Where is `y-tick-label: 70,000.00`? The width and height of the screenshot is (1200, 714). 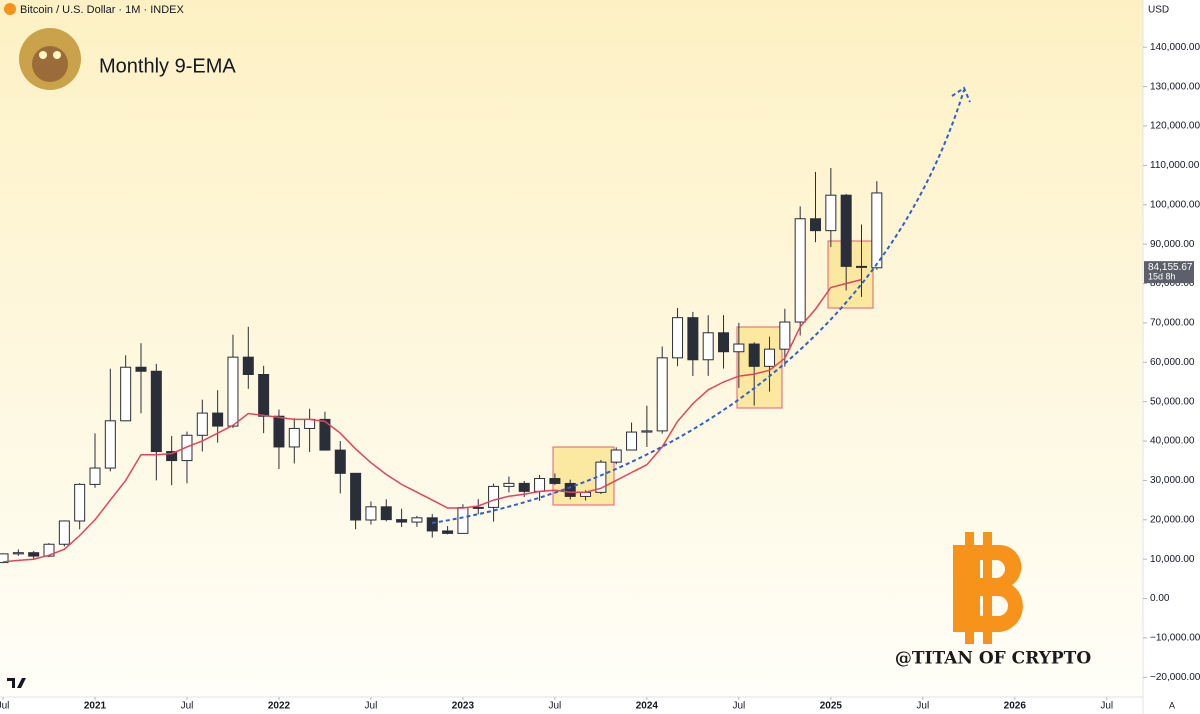 y-tick-label: 70,000.00 is located at coordinates (1172, 323).